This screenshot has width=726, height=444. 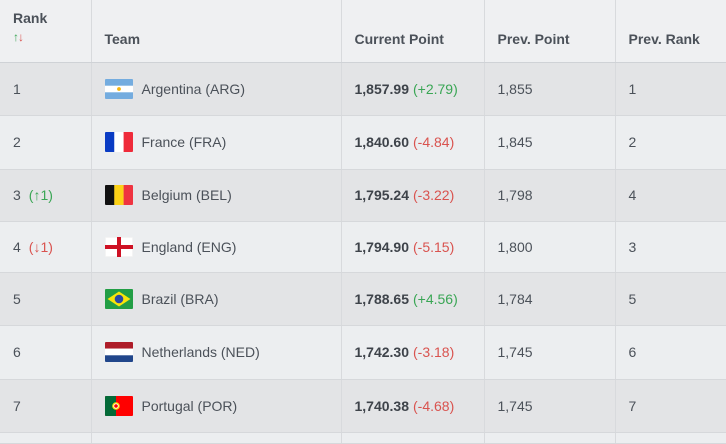 I want to click on team-name: Belgium (BEL), so click(x=186, y=195).